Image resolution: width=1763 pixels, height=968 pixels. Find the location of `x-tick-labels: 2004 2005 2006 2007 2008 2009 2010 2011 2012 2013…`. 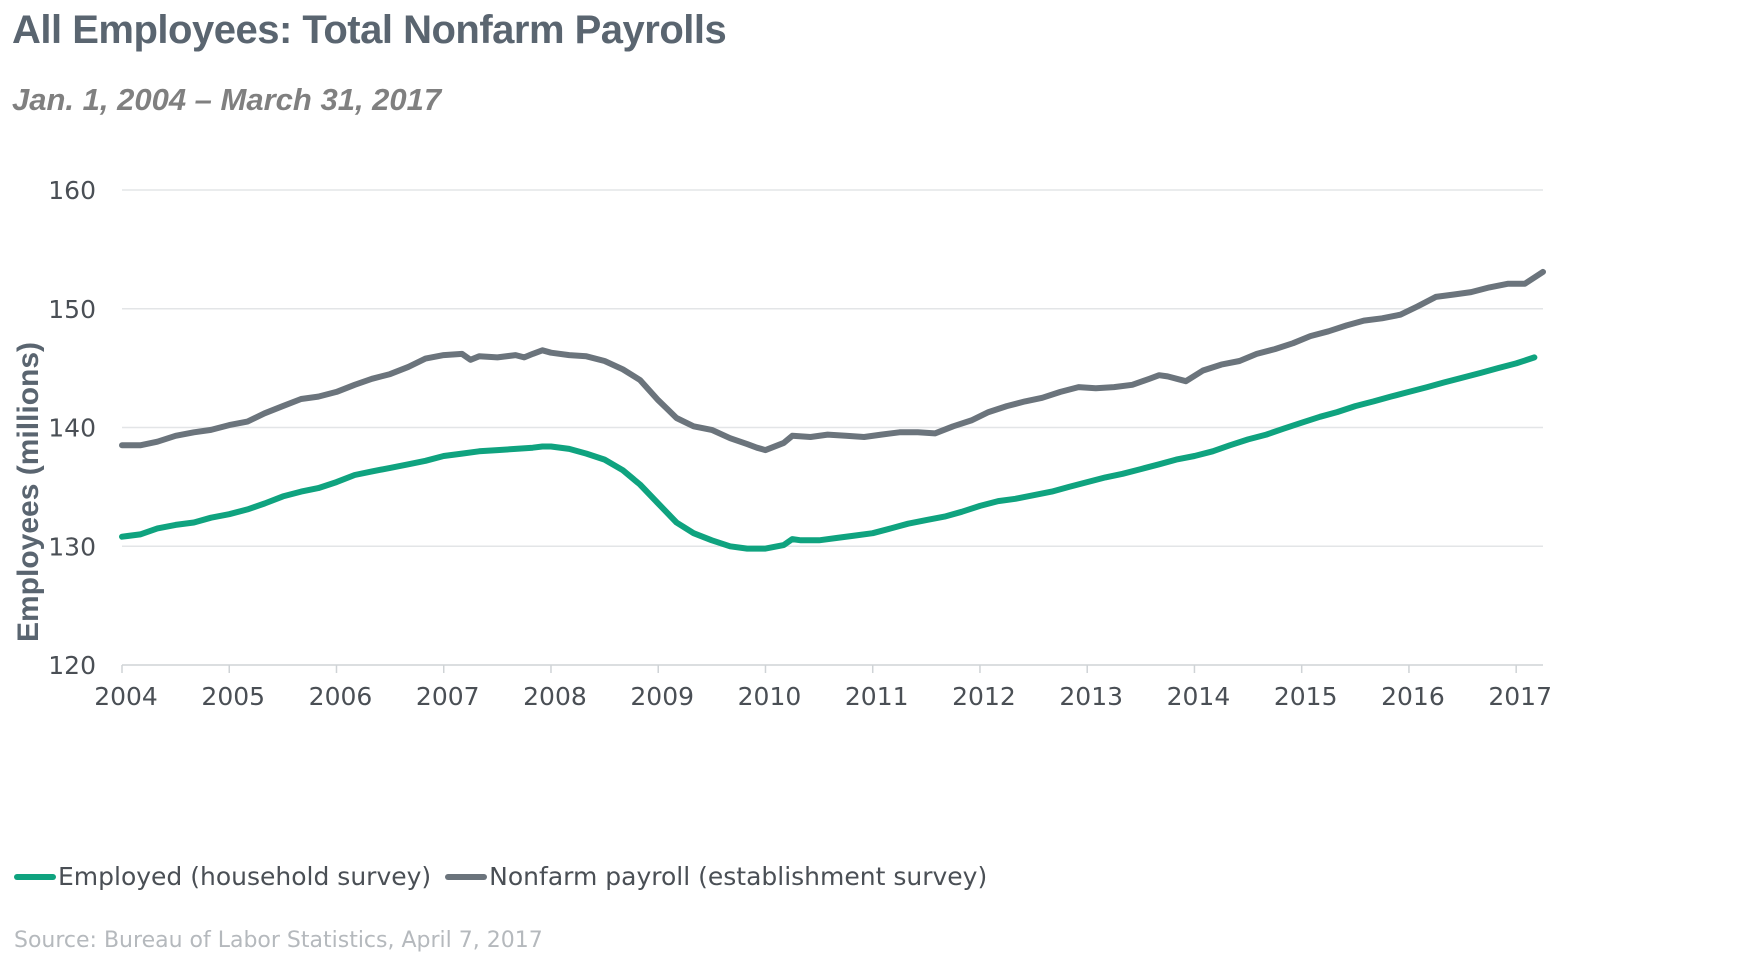

x-tick-labels: 2004 2005 2006 2007 2008 2009 2010 2011 2012 2013… is located at coordinates (823, 696).